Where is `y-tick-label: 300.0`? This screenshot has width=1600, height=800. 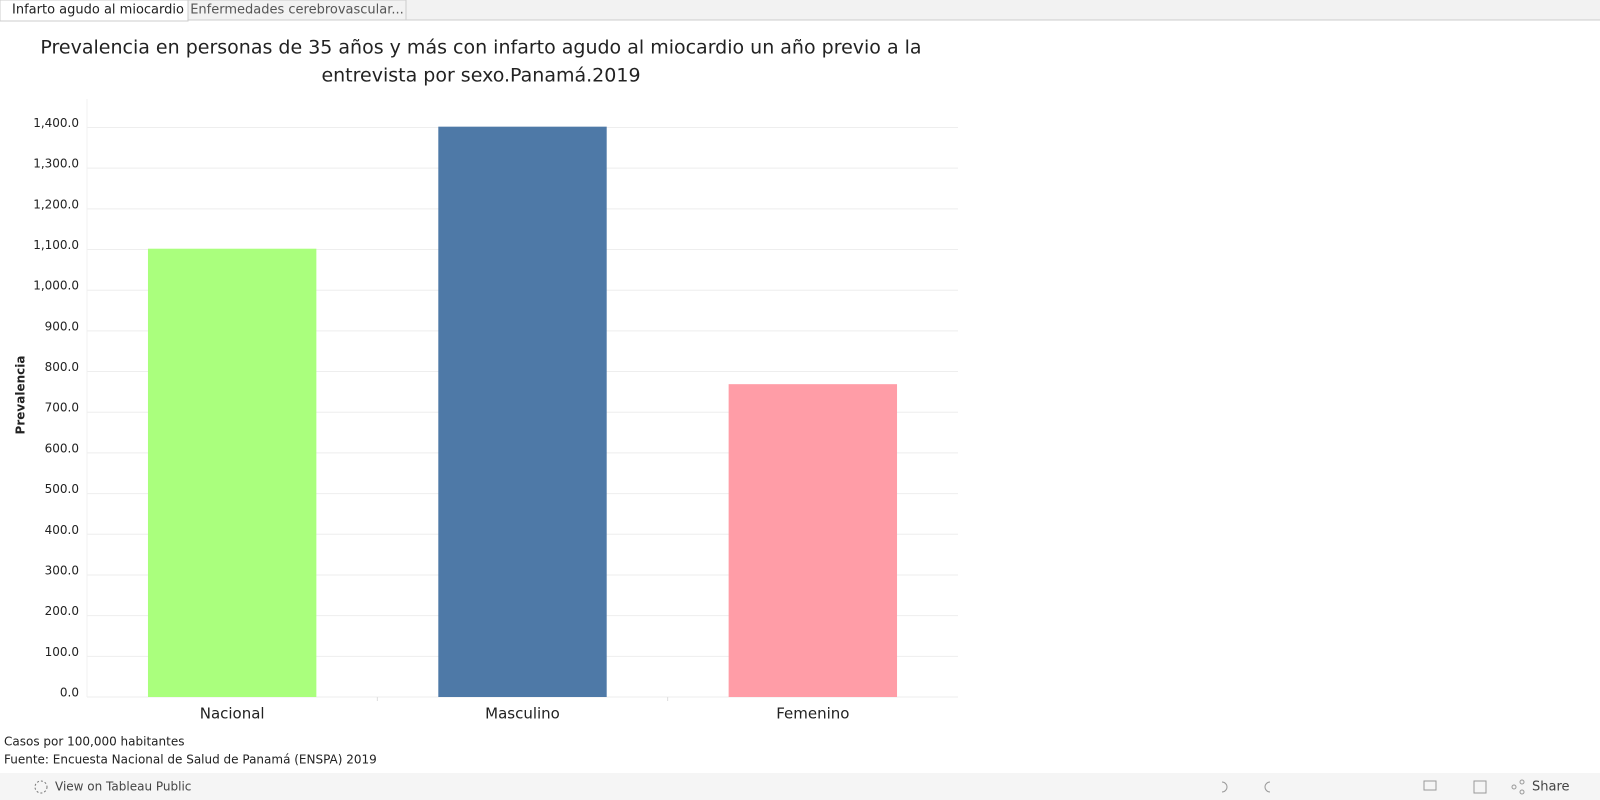
y-tick-label: 300.0 is located at coordinates (62, 570).